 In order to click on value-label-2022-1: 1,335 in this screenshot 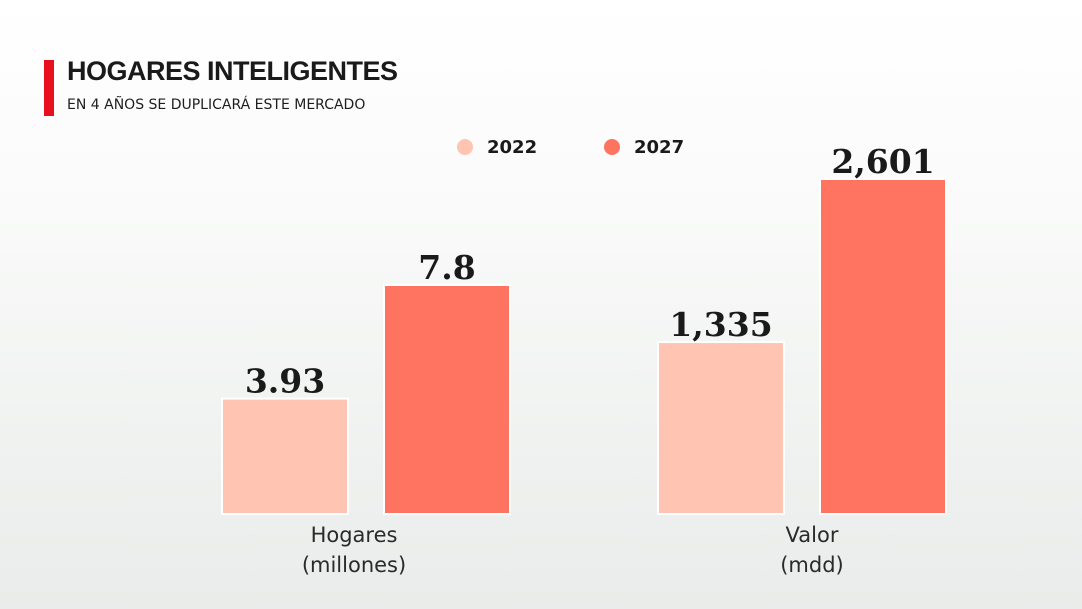, I will do `click(720, 324)`.